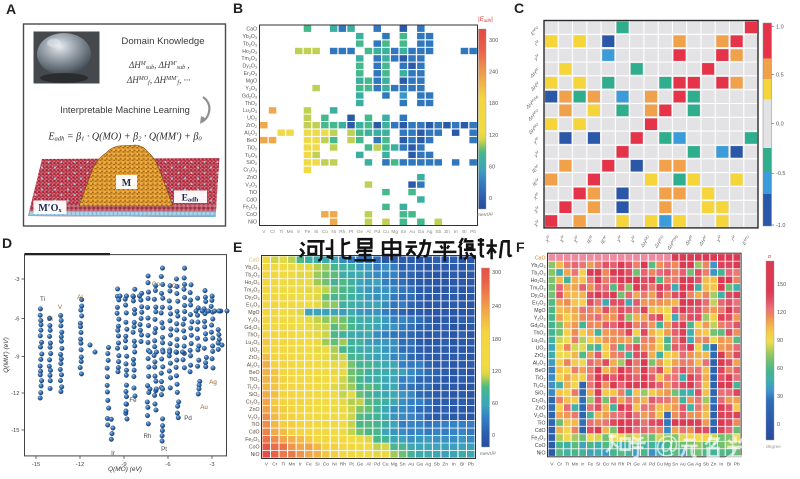  Describe the element at coordinates (575, 465) in the screenshot. I see `svg-text: Mn` at that location.